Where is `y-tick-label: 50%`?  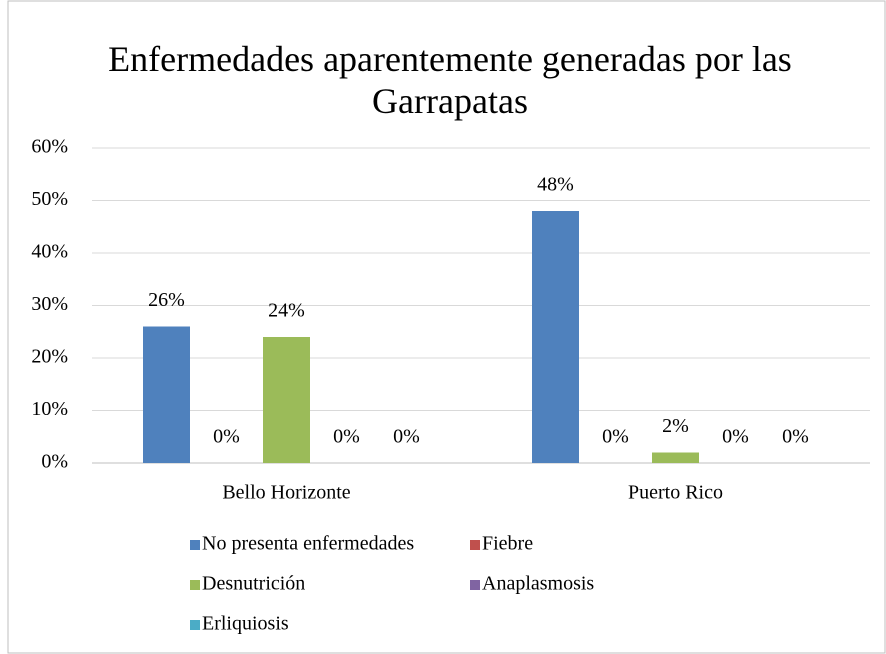 y-tick-label: 50% is located at coordinates (49, 199).